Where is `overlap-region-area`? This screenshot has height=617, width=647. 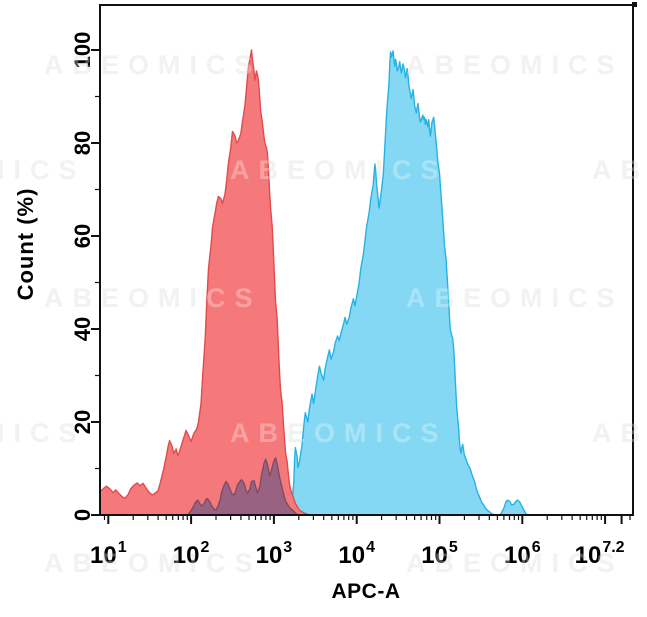
overlap-region-area is located at coordinates (243, 486).